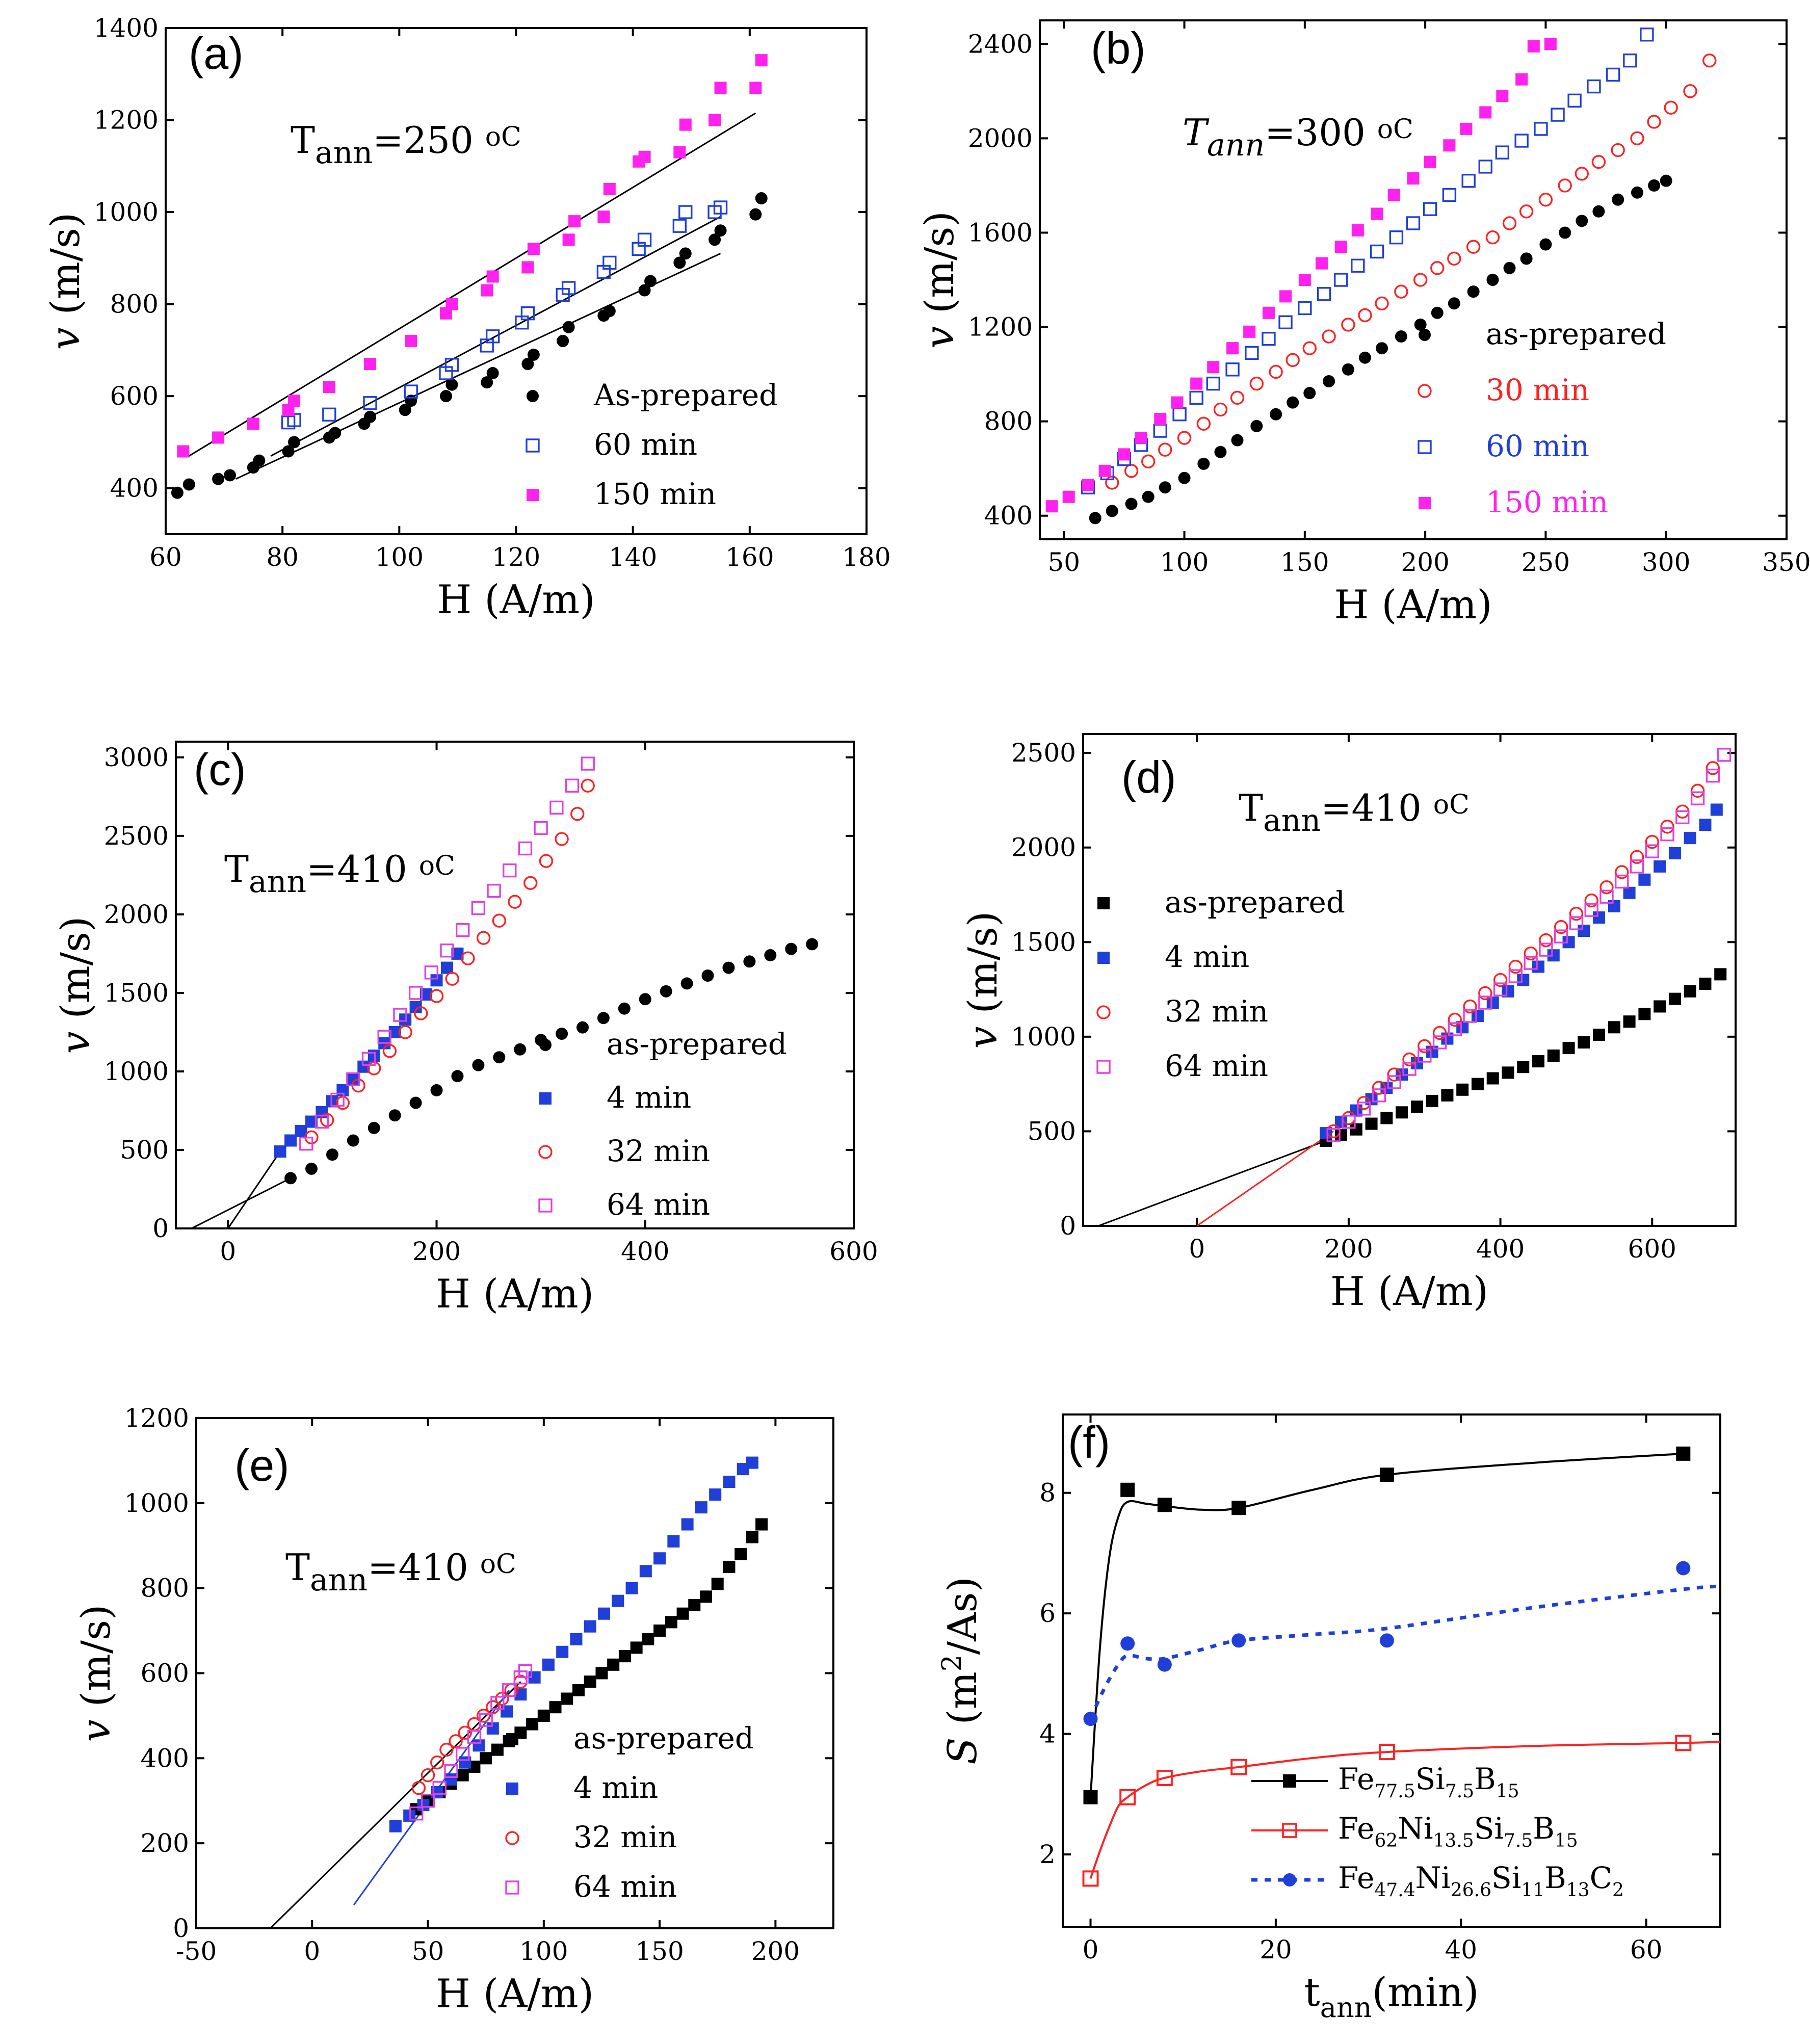 The image size is (1810, 2044). Describe the element at coordinates (282, 557) in the screenshot. I see `x-tick-label: 80` at that location.